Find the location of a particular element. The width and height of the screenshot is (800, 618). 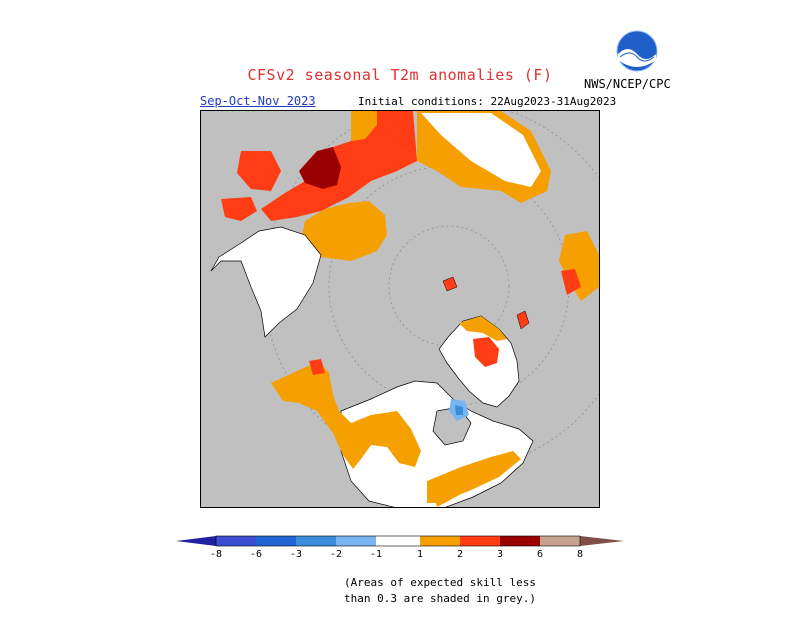

far-east-warm-patch is located at coordinates (259, 171).